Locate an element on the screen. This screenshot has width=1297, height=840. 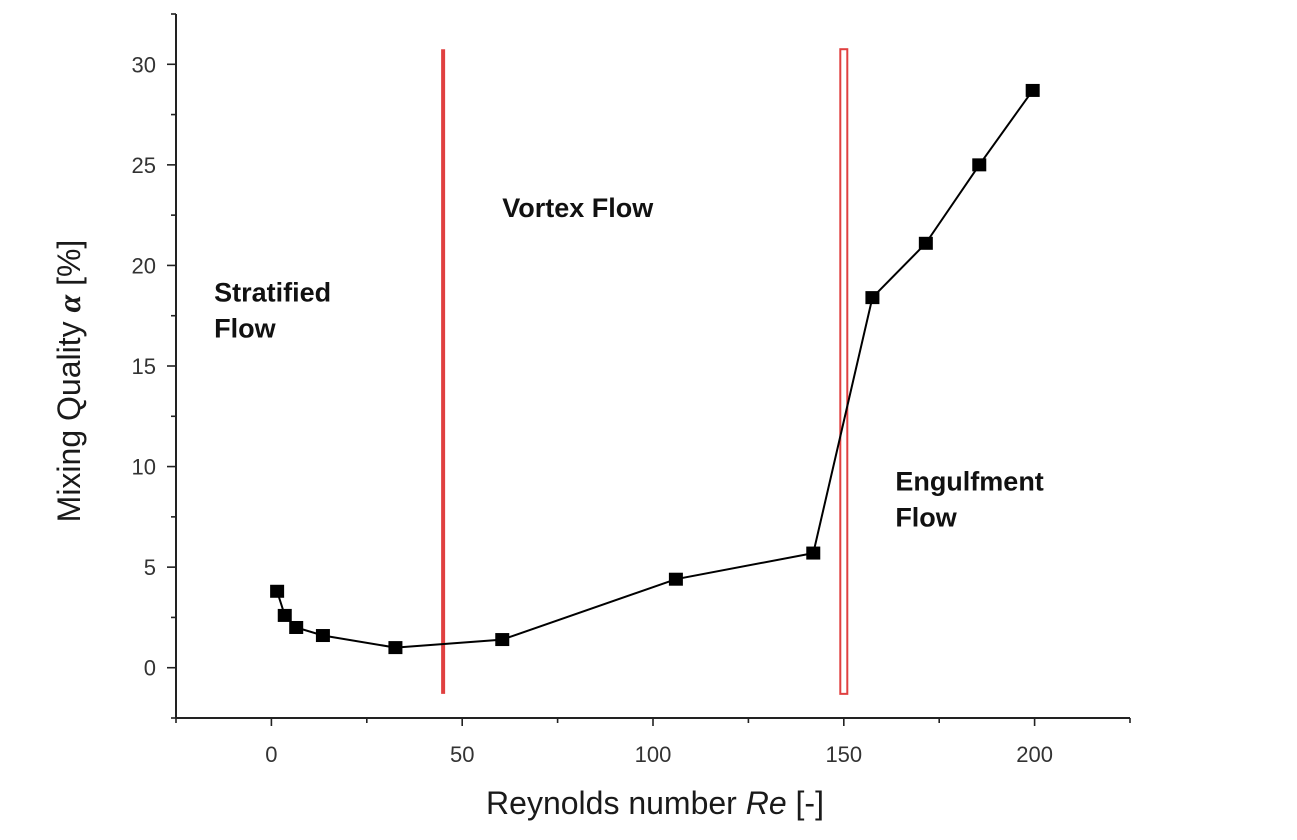
region-boundary-line is located at coordinates (844, 371).